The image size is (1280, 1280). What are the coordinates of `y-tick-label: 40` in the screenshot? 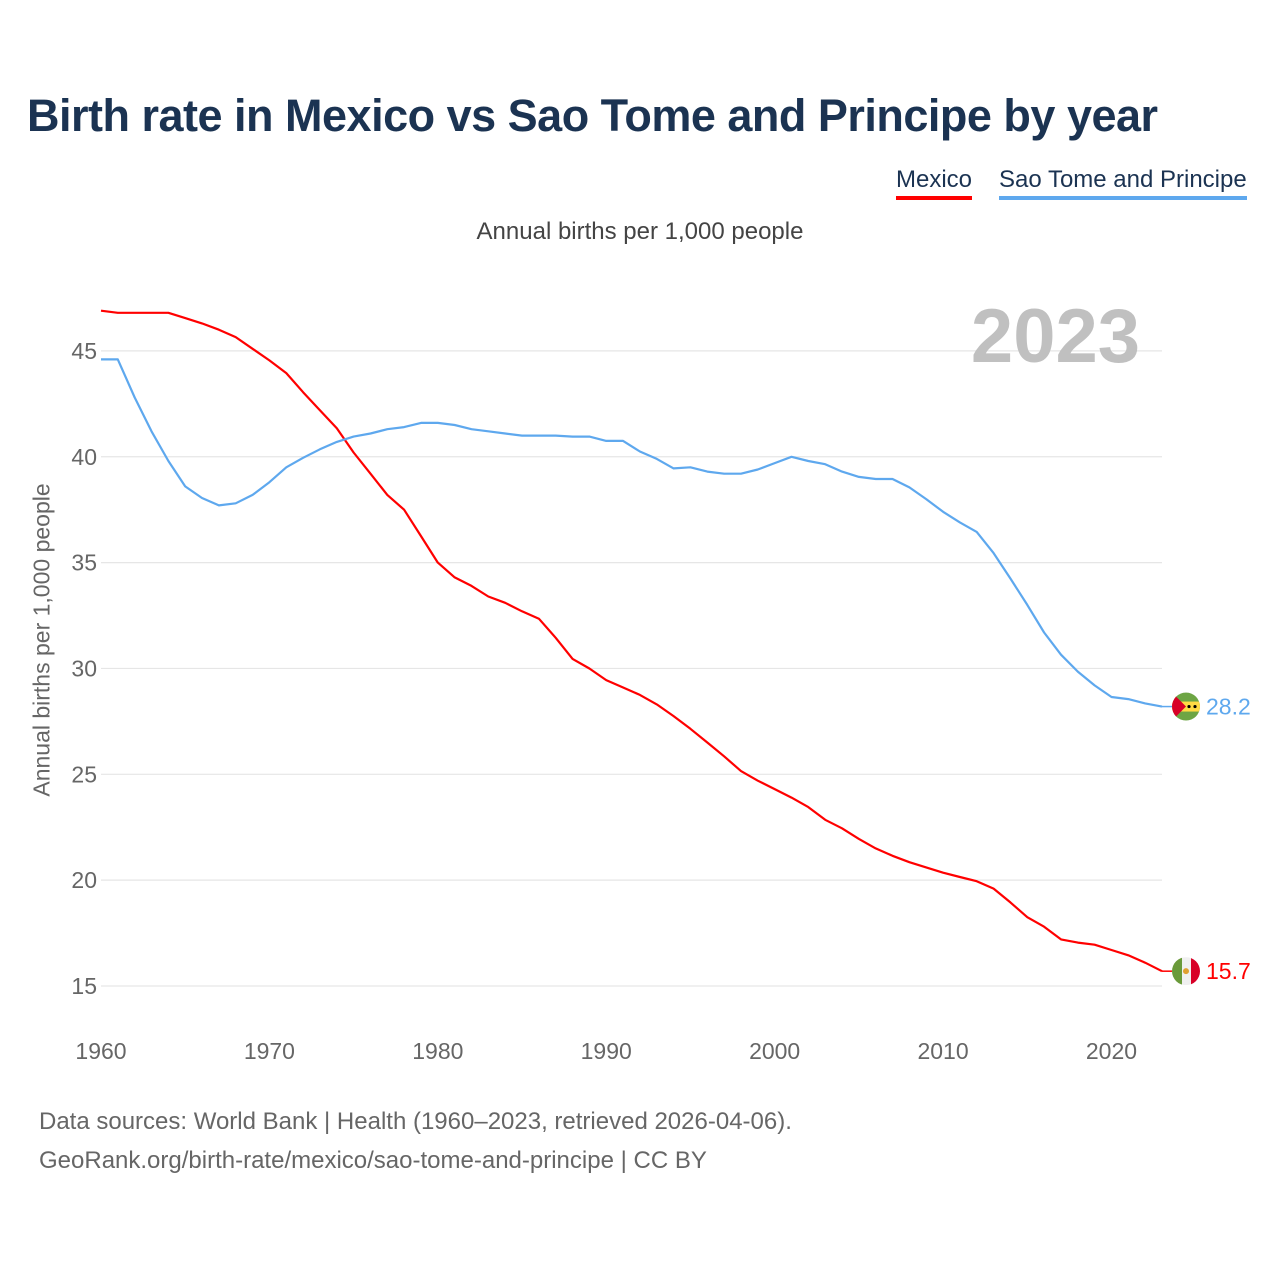 It's located at (84, 457).